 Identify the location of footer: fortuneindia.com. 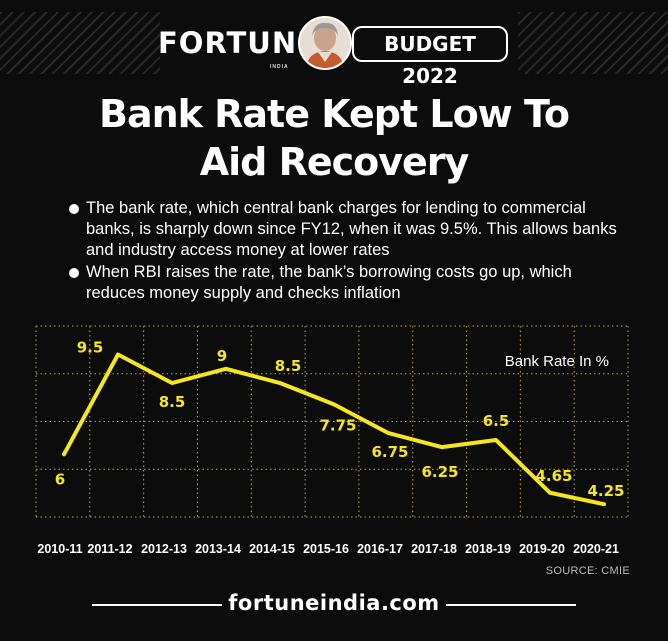
(334, 605).